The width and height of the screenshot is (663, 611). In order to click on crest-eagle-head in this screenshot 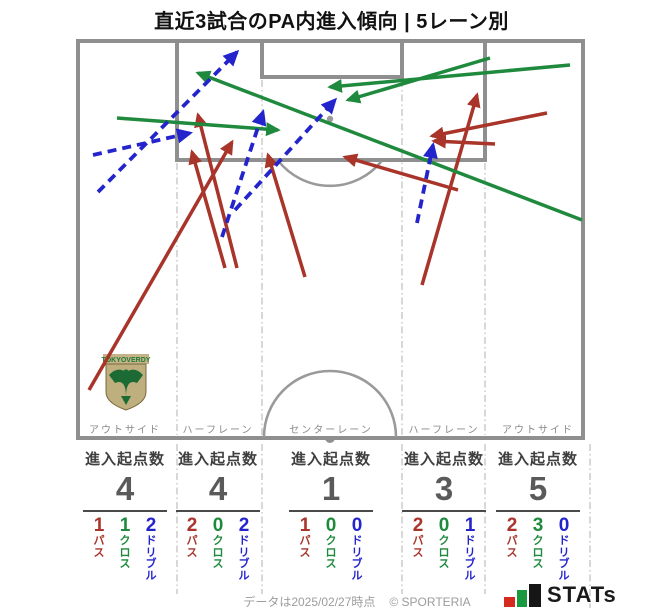, I will do `click(126, 372)`.